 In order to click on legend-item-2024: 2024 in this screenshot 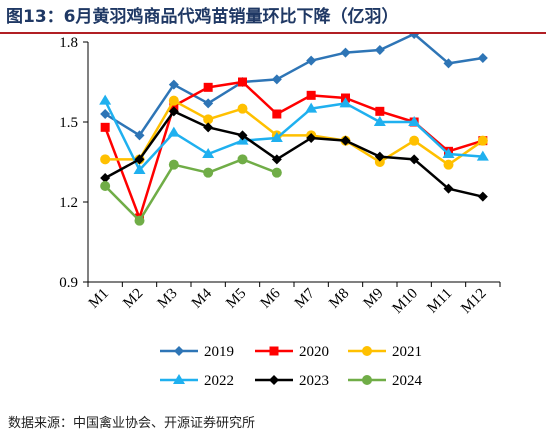, I will do `click(385, 381)`.